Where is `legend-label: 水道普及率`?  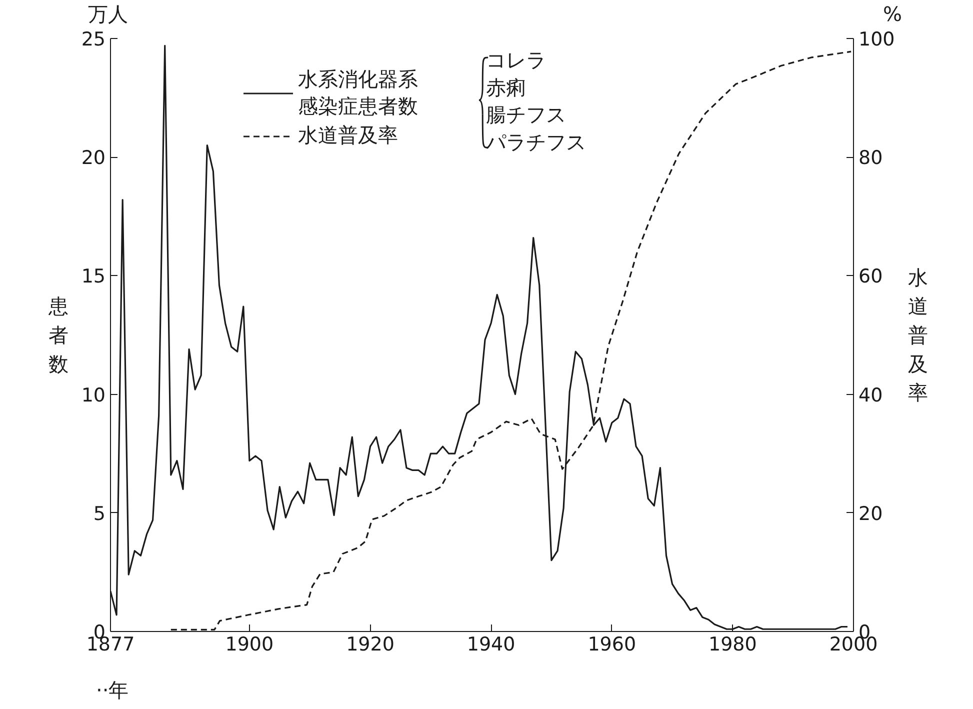 legend-label: 水道普及率 is located at coordinates (348, 135).